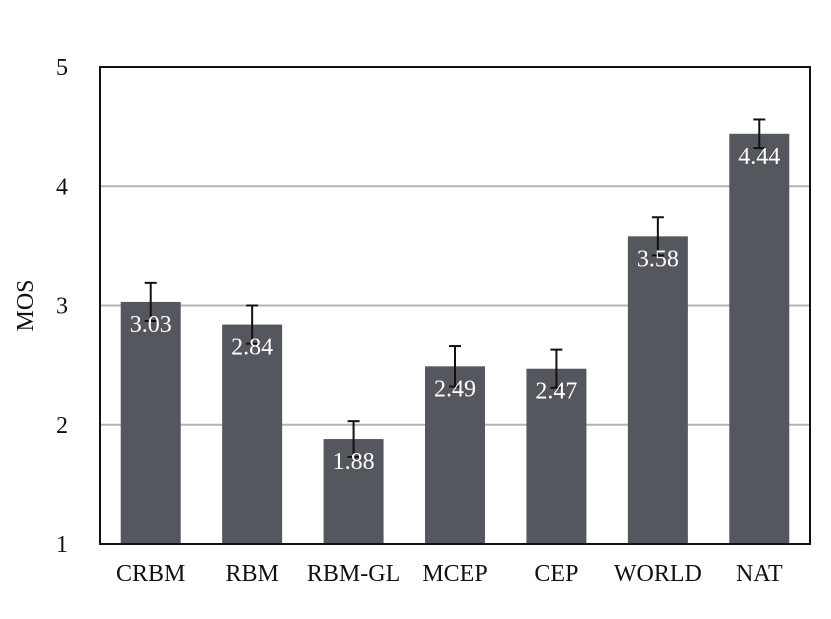  Describe the element at coordinates (62, 187) in the screenshot. I see `y-tick-label: 4` at that location.